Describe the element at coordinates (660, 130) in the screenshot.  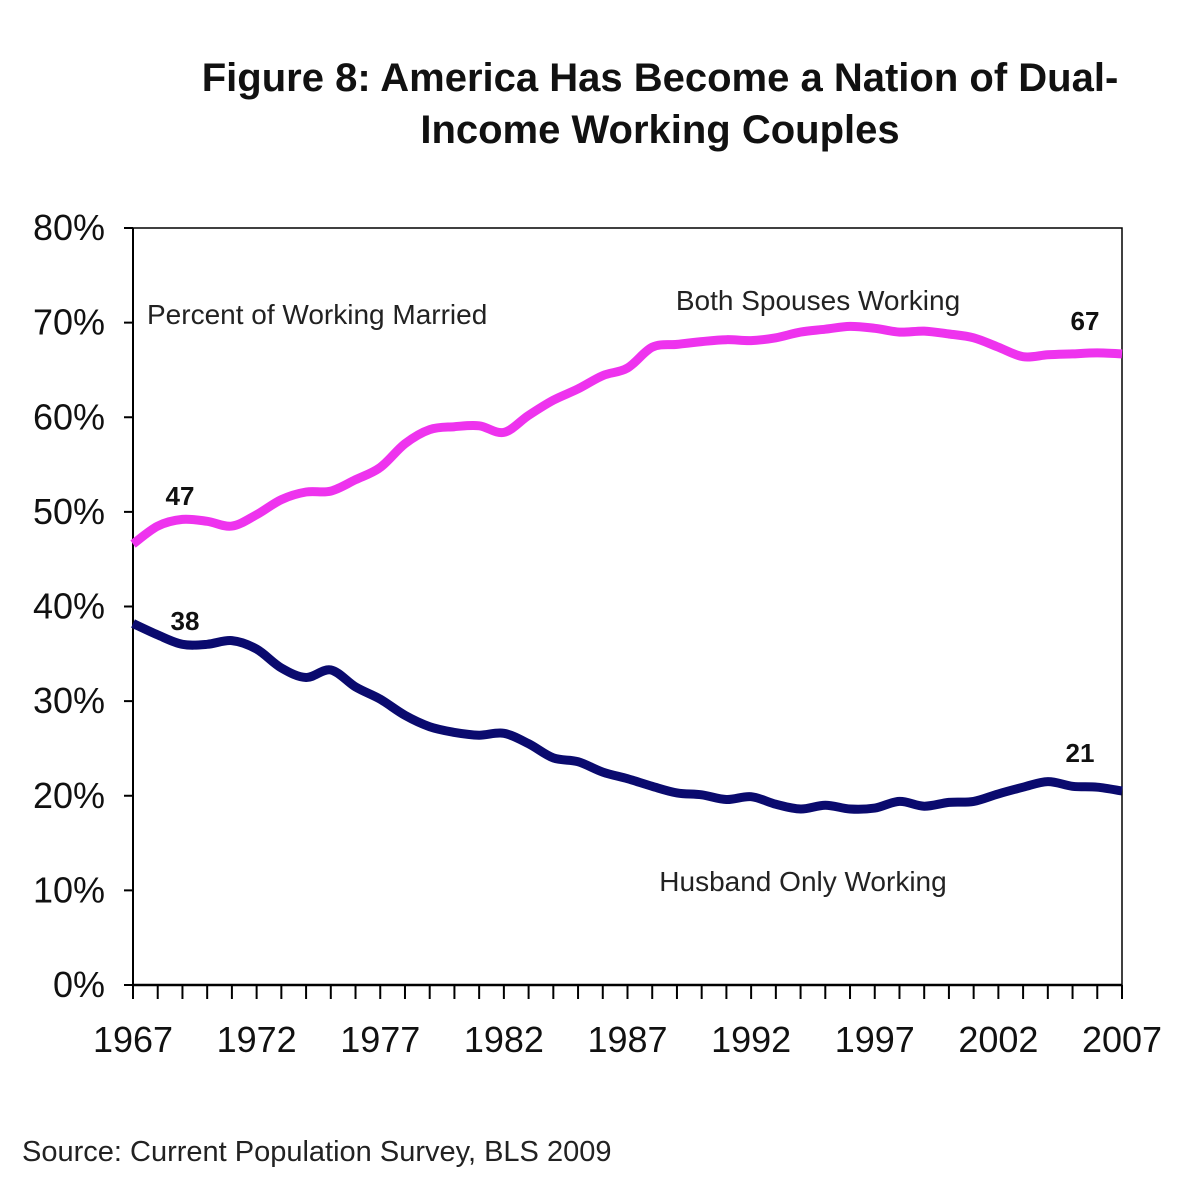
I see `chart-title-line-2: Income Working Couples` at that location.